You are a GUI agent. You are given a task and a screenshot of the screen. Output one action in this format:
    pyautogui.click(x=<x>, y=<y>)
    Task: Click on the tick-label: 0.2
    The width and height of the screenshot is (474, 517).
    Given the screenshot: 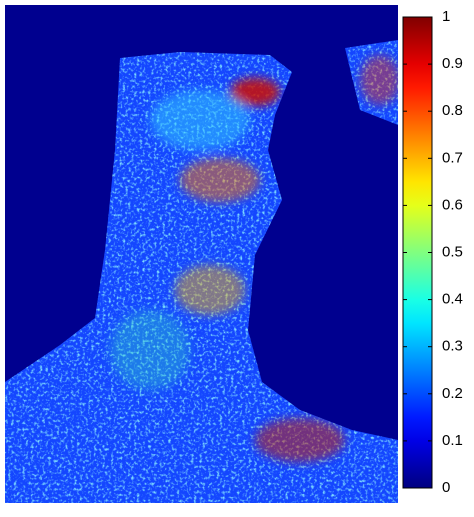 What is the action you would take?
    pyautogui.click(x=452, y=393)
    